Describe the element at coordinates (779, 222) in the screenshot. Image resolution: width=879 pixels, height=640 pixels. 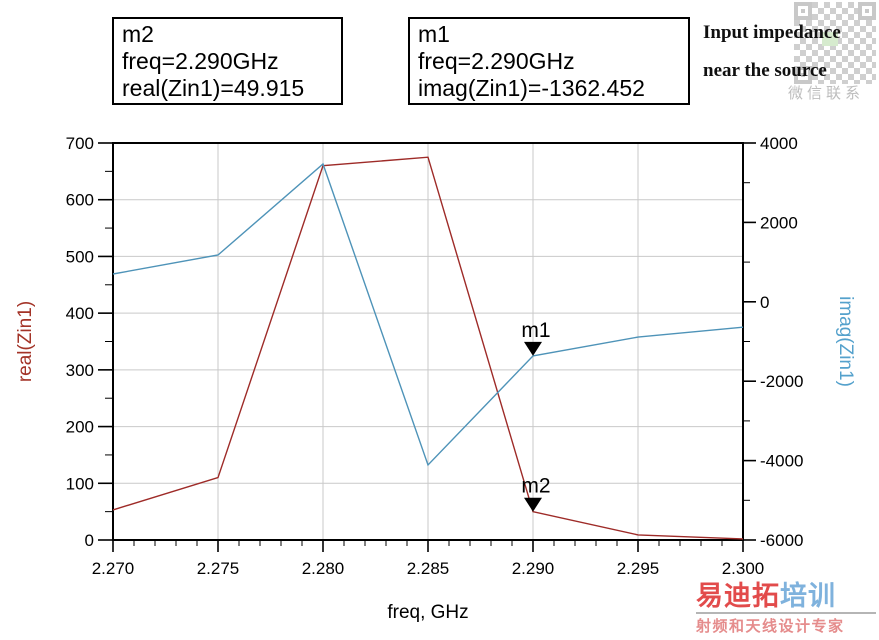
I see `right-tick-label: 2000` at that location.